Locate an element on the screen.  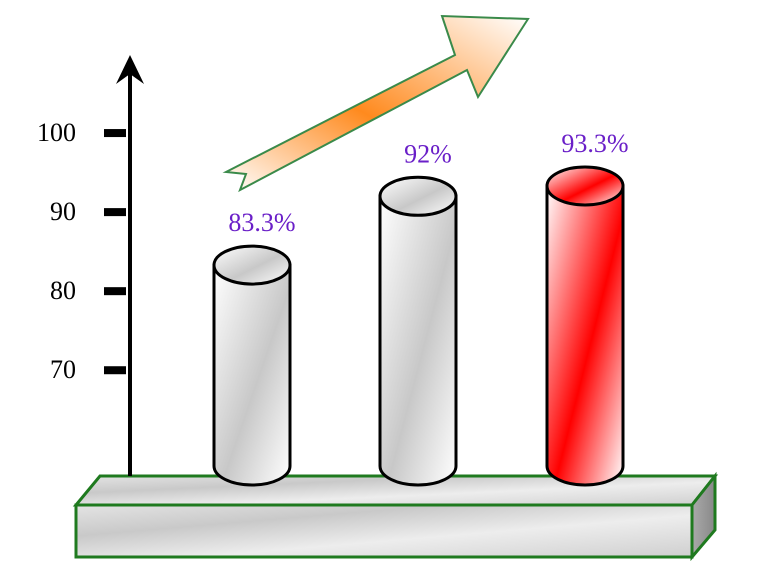
y-tick-label: 70 is located at coordinates (63, 369).